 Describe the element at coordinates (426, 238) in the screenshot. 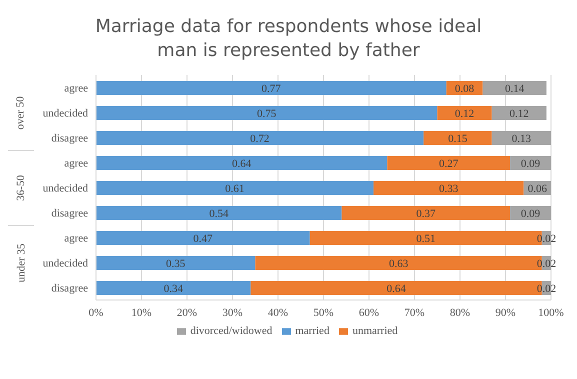

I see `data-label: 0.51` at that location.